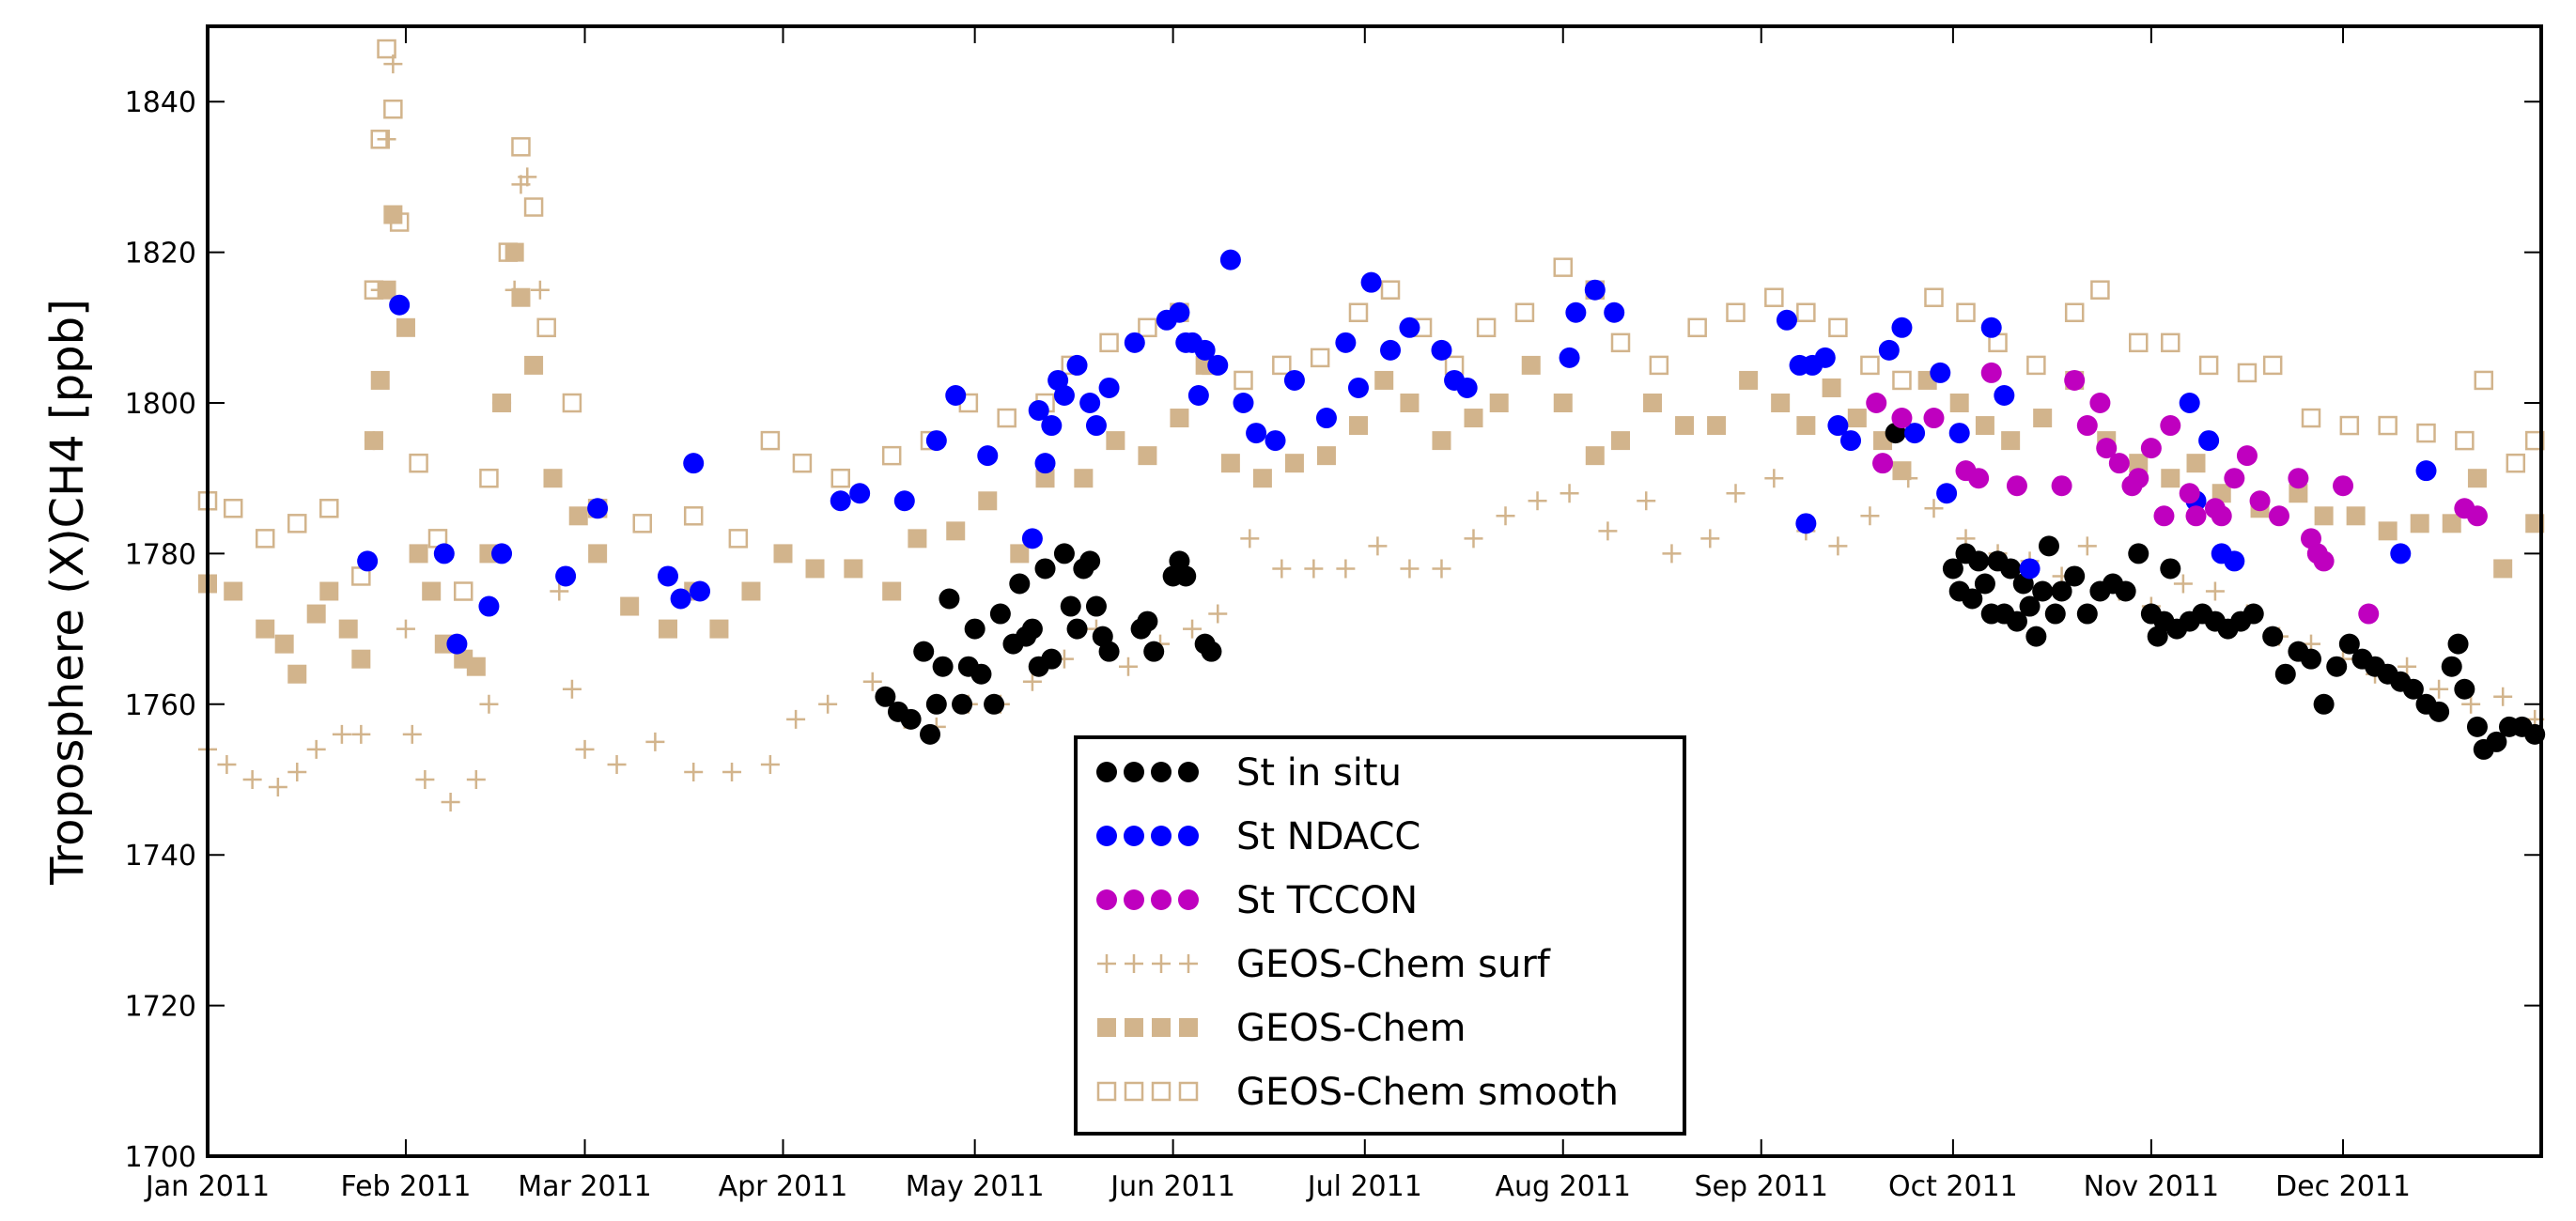  I want to click on x-tick-label: May 2011, so click(976, 1186).